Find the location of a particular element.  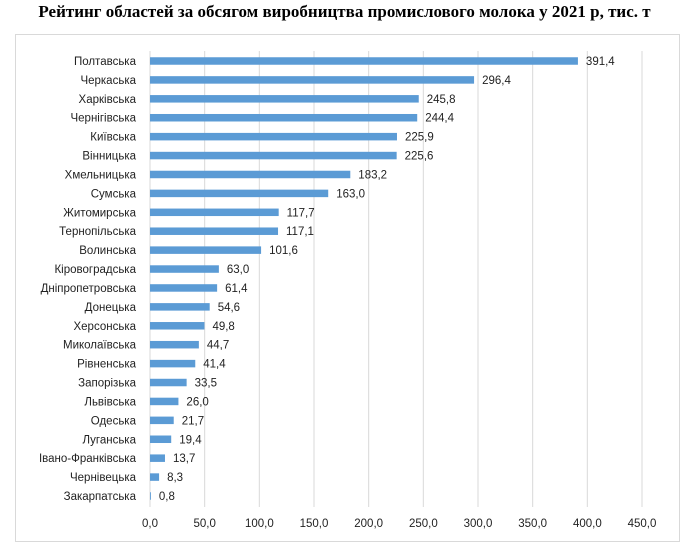

category-label: Полтавська is located at coordinates (105, 62).